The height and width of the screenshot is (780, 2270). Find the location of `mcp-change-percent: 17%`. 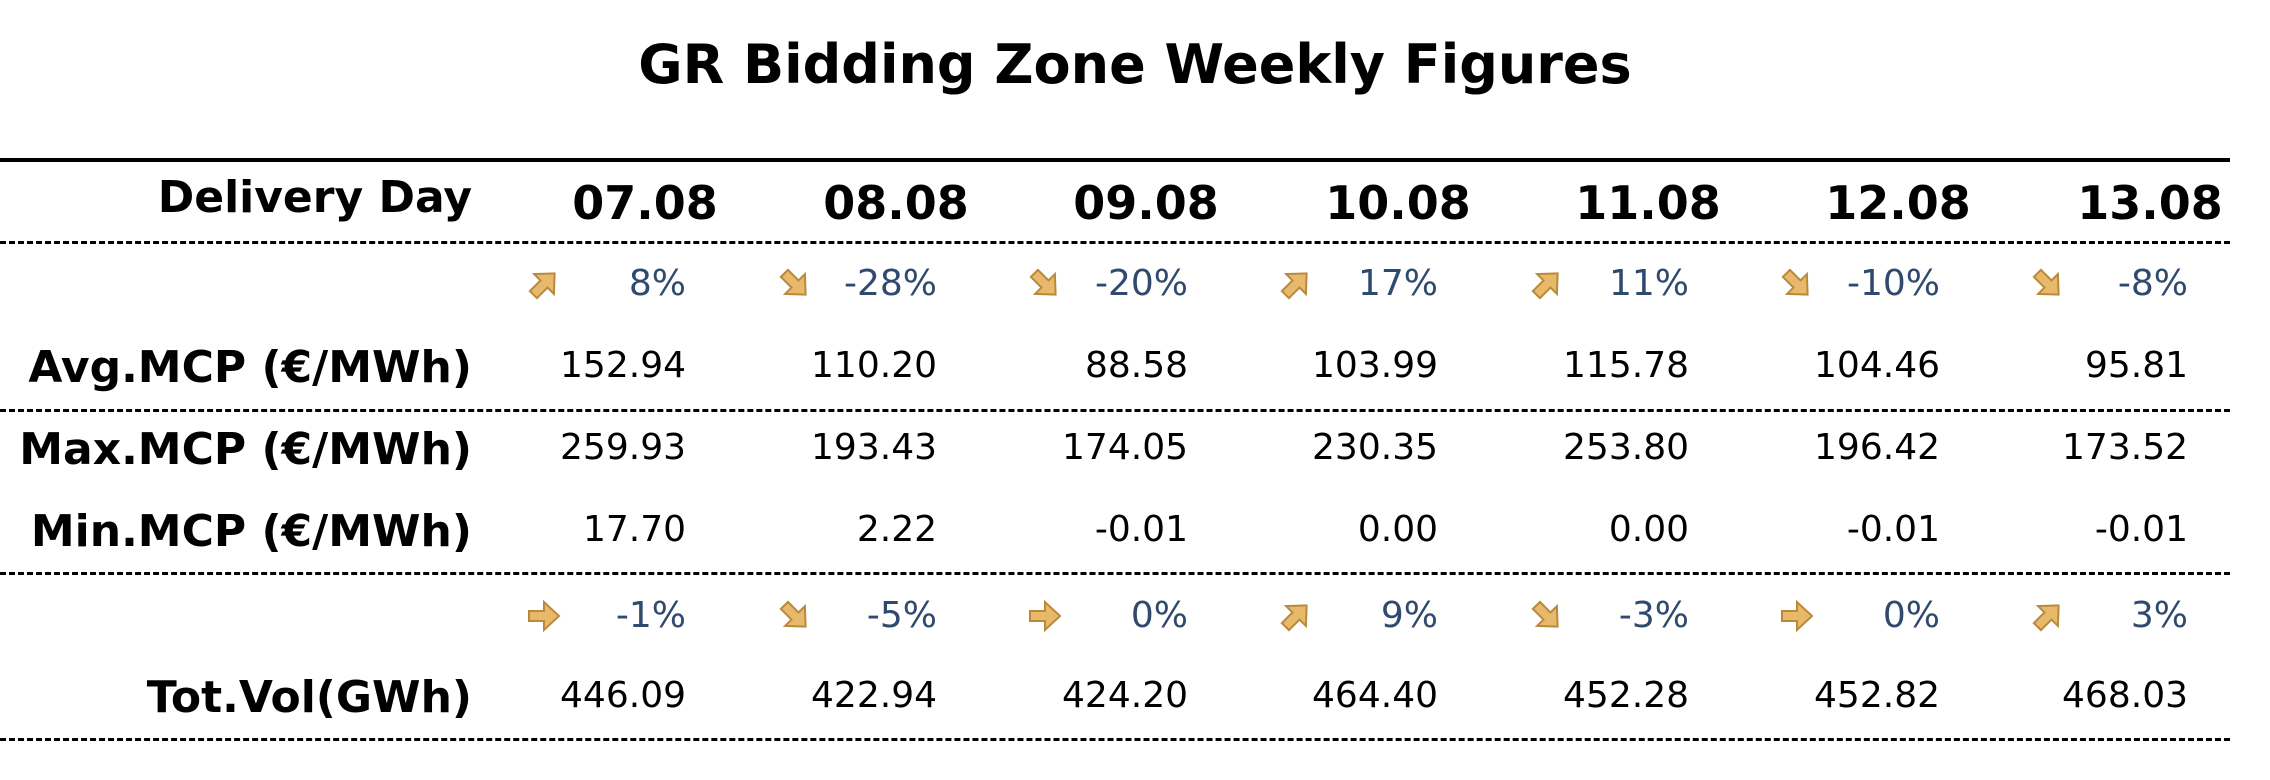

mcp-change-percent: 17% is located at coordinates (1397, 283).